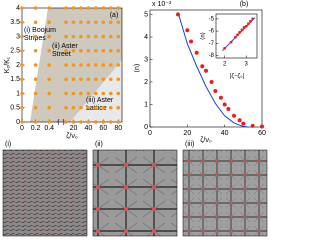 This screenshot has height=240, width=320. What do you see at coordinates (36, 128) in the screenshot?
I see `x-tick-label: 0.2` at bounding box center [36, 128].